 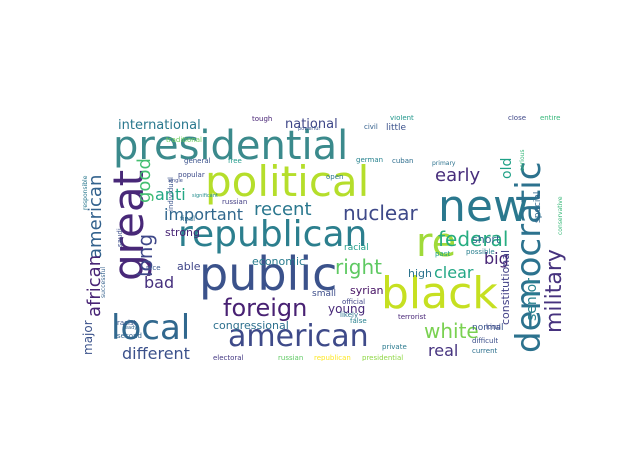 I want to click on word-democratic: democratic, so click(x=529, y=257).